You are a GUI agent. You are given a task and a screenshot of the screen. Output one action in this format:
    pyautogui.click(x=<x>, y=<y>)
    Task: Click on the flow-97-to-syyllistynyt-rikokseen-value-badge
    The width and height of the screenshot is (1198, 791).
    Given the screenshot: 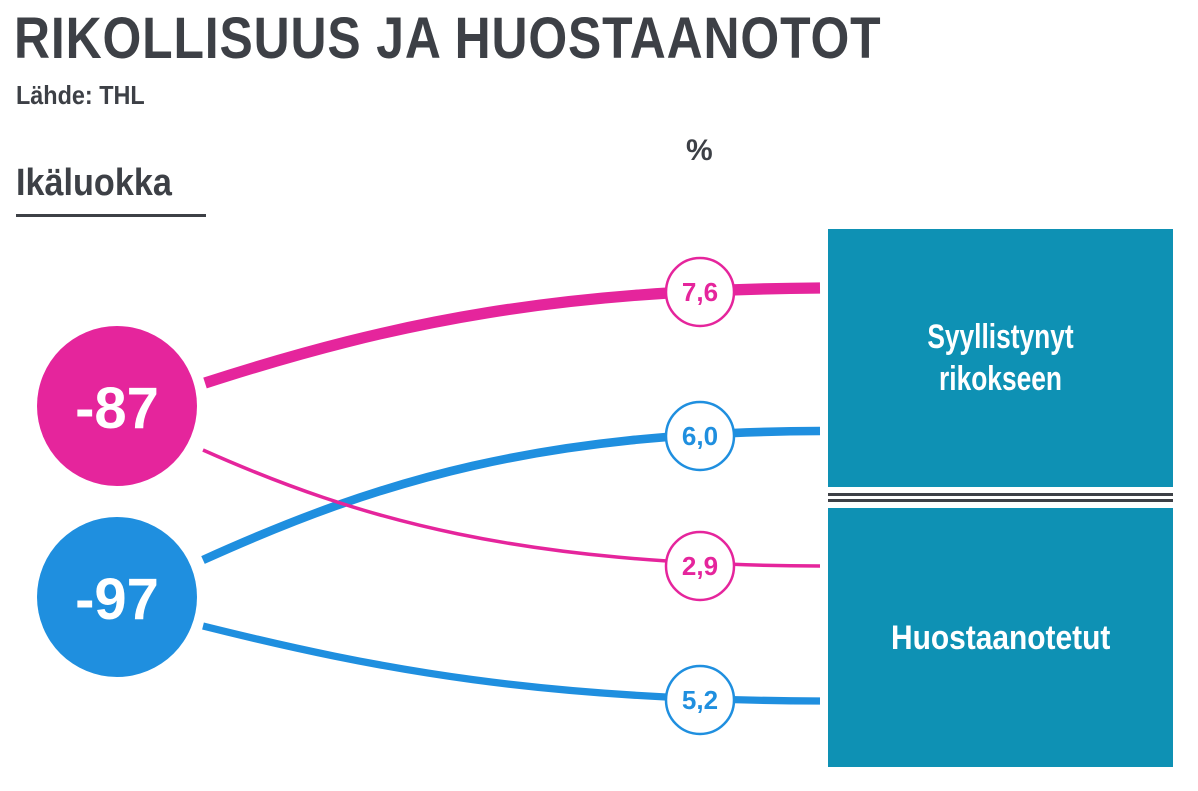 What is the action you would take?
    pyautogui.click(x=700, y=436)
    